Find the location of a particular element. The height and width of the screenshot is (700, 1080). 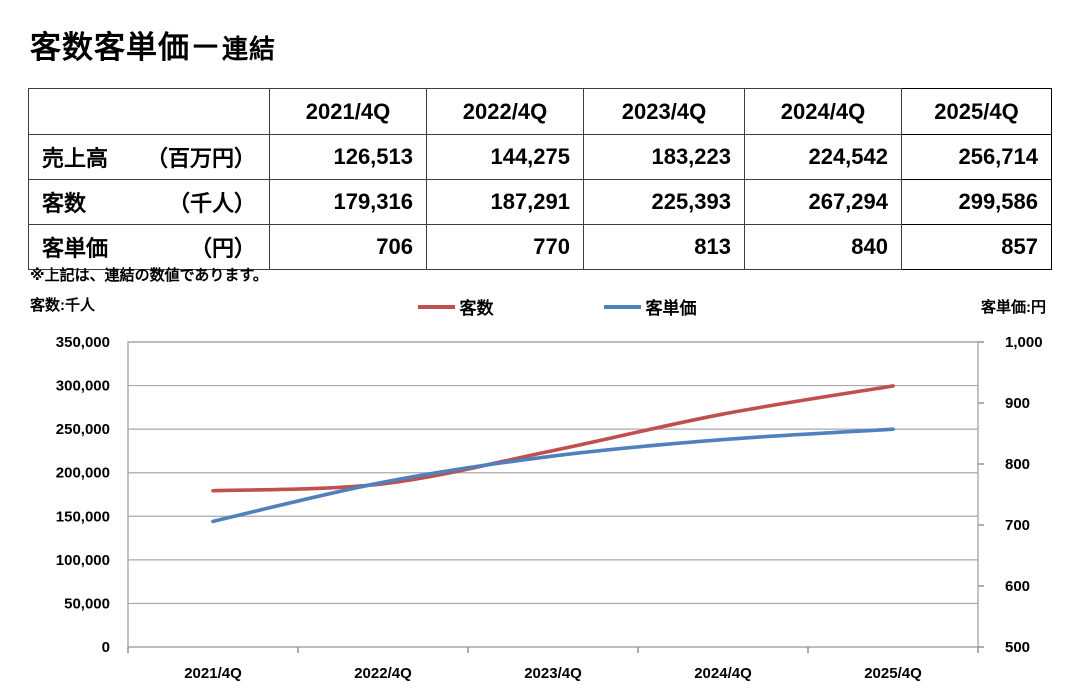

table-col-header-2023-4Q: 2023/4Q is located at coordinates (664, 111).